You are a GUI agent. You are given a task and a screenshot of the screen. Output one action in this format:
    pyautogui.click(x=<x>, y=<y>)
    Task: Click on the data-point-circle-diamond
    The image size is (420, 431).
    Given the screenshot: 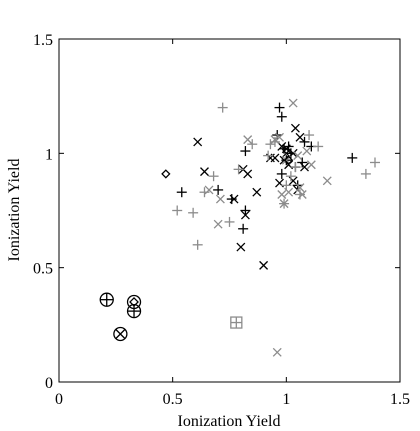 What is the action you would take?
    pyautogui.click(x=134, y=302)
    